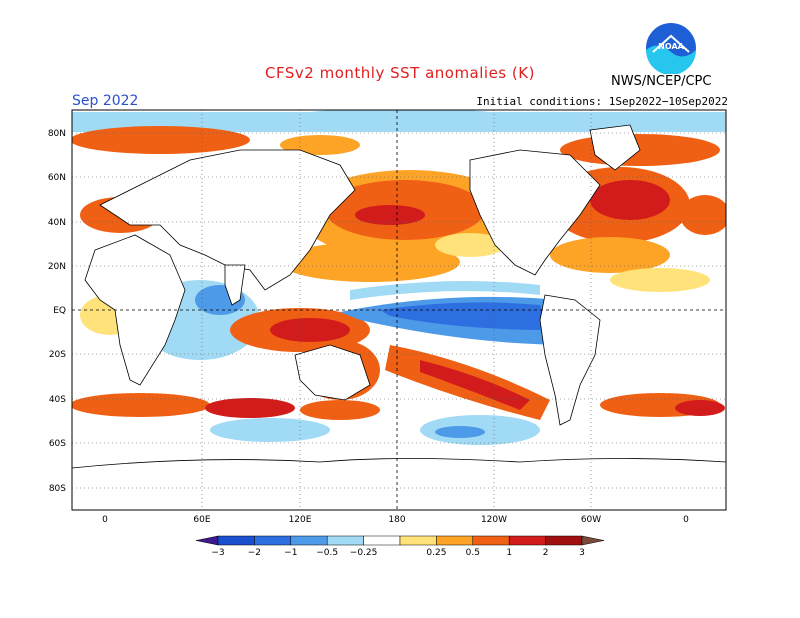 The height and width of the screenshot is (618, 800). I want to click on noaa-logo: NOAA, so click(671, 48).